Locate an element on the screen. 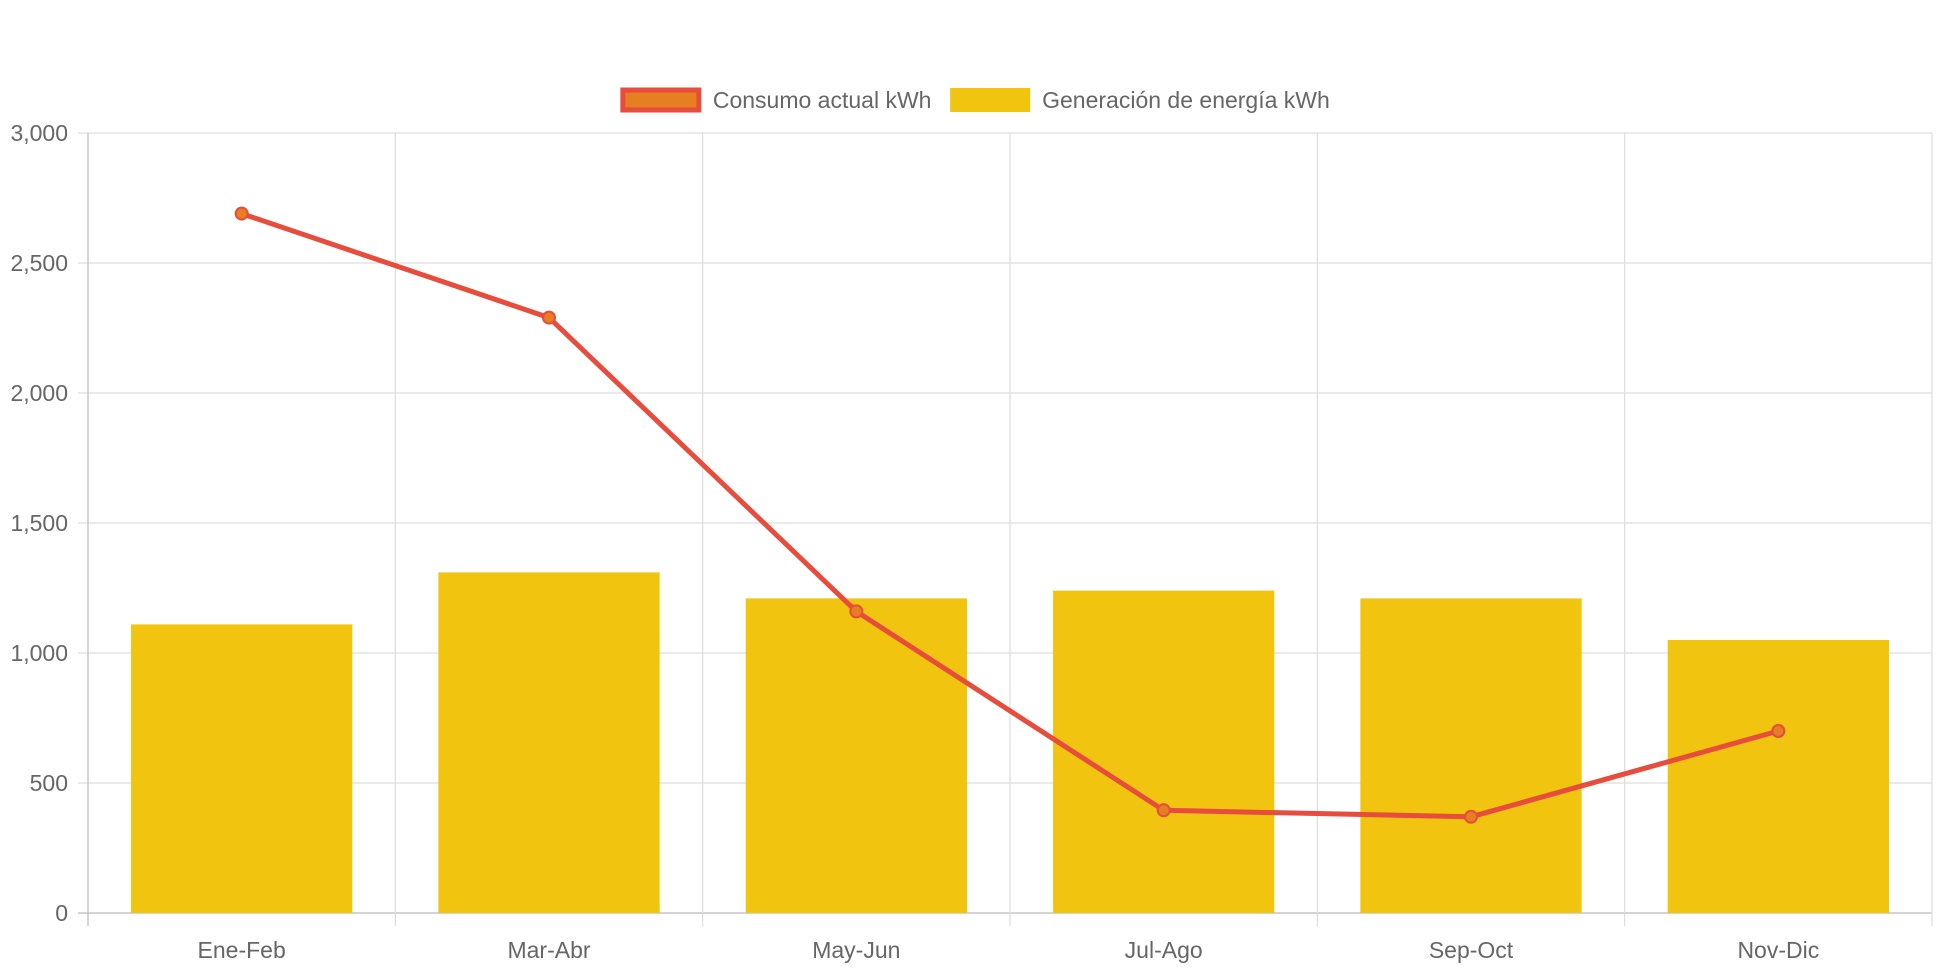  x-tick-label: Nov-Dic is located at coordinates (1778, 950).